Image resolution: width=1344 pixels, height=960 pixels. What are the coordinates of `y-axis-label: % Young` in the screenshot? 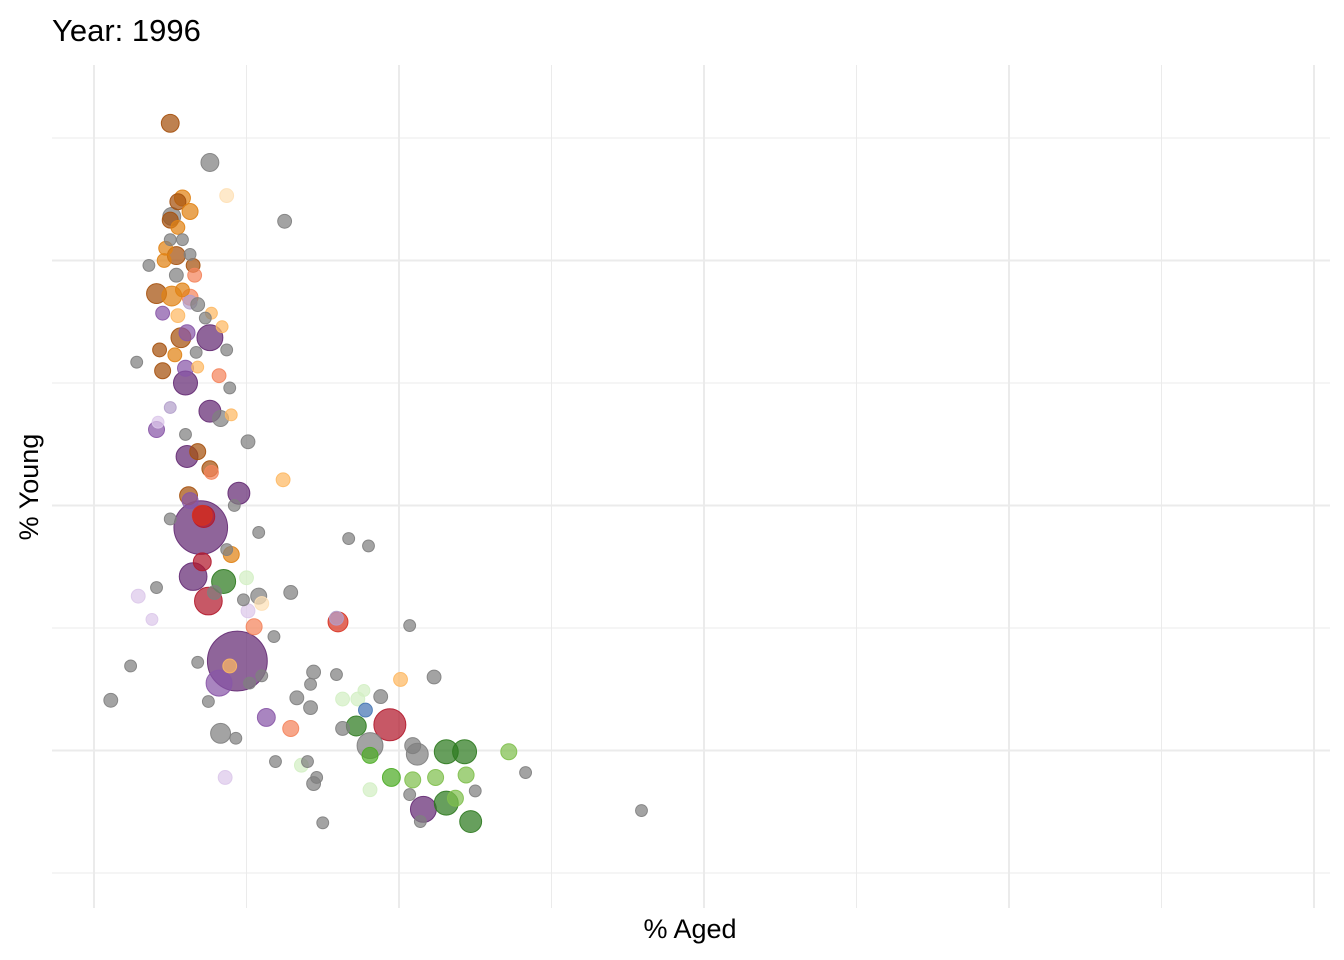 It's located at (29, 487).